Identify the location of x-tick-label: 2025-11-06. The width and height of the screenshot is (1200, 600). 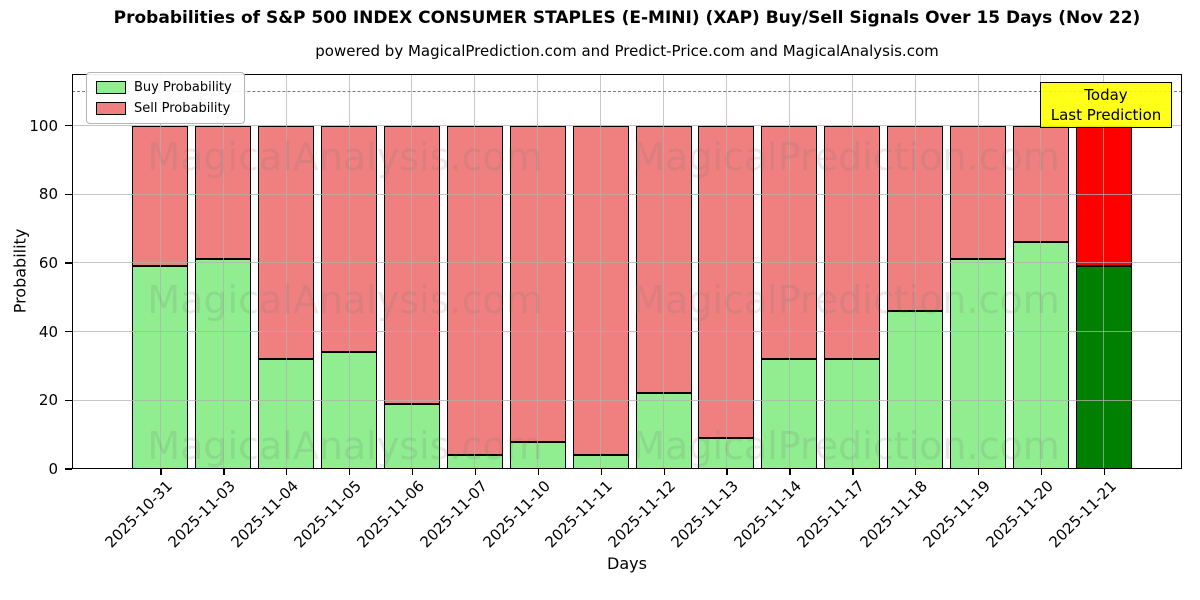
(390, 514).